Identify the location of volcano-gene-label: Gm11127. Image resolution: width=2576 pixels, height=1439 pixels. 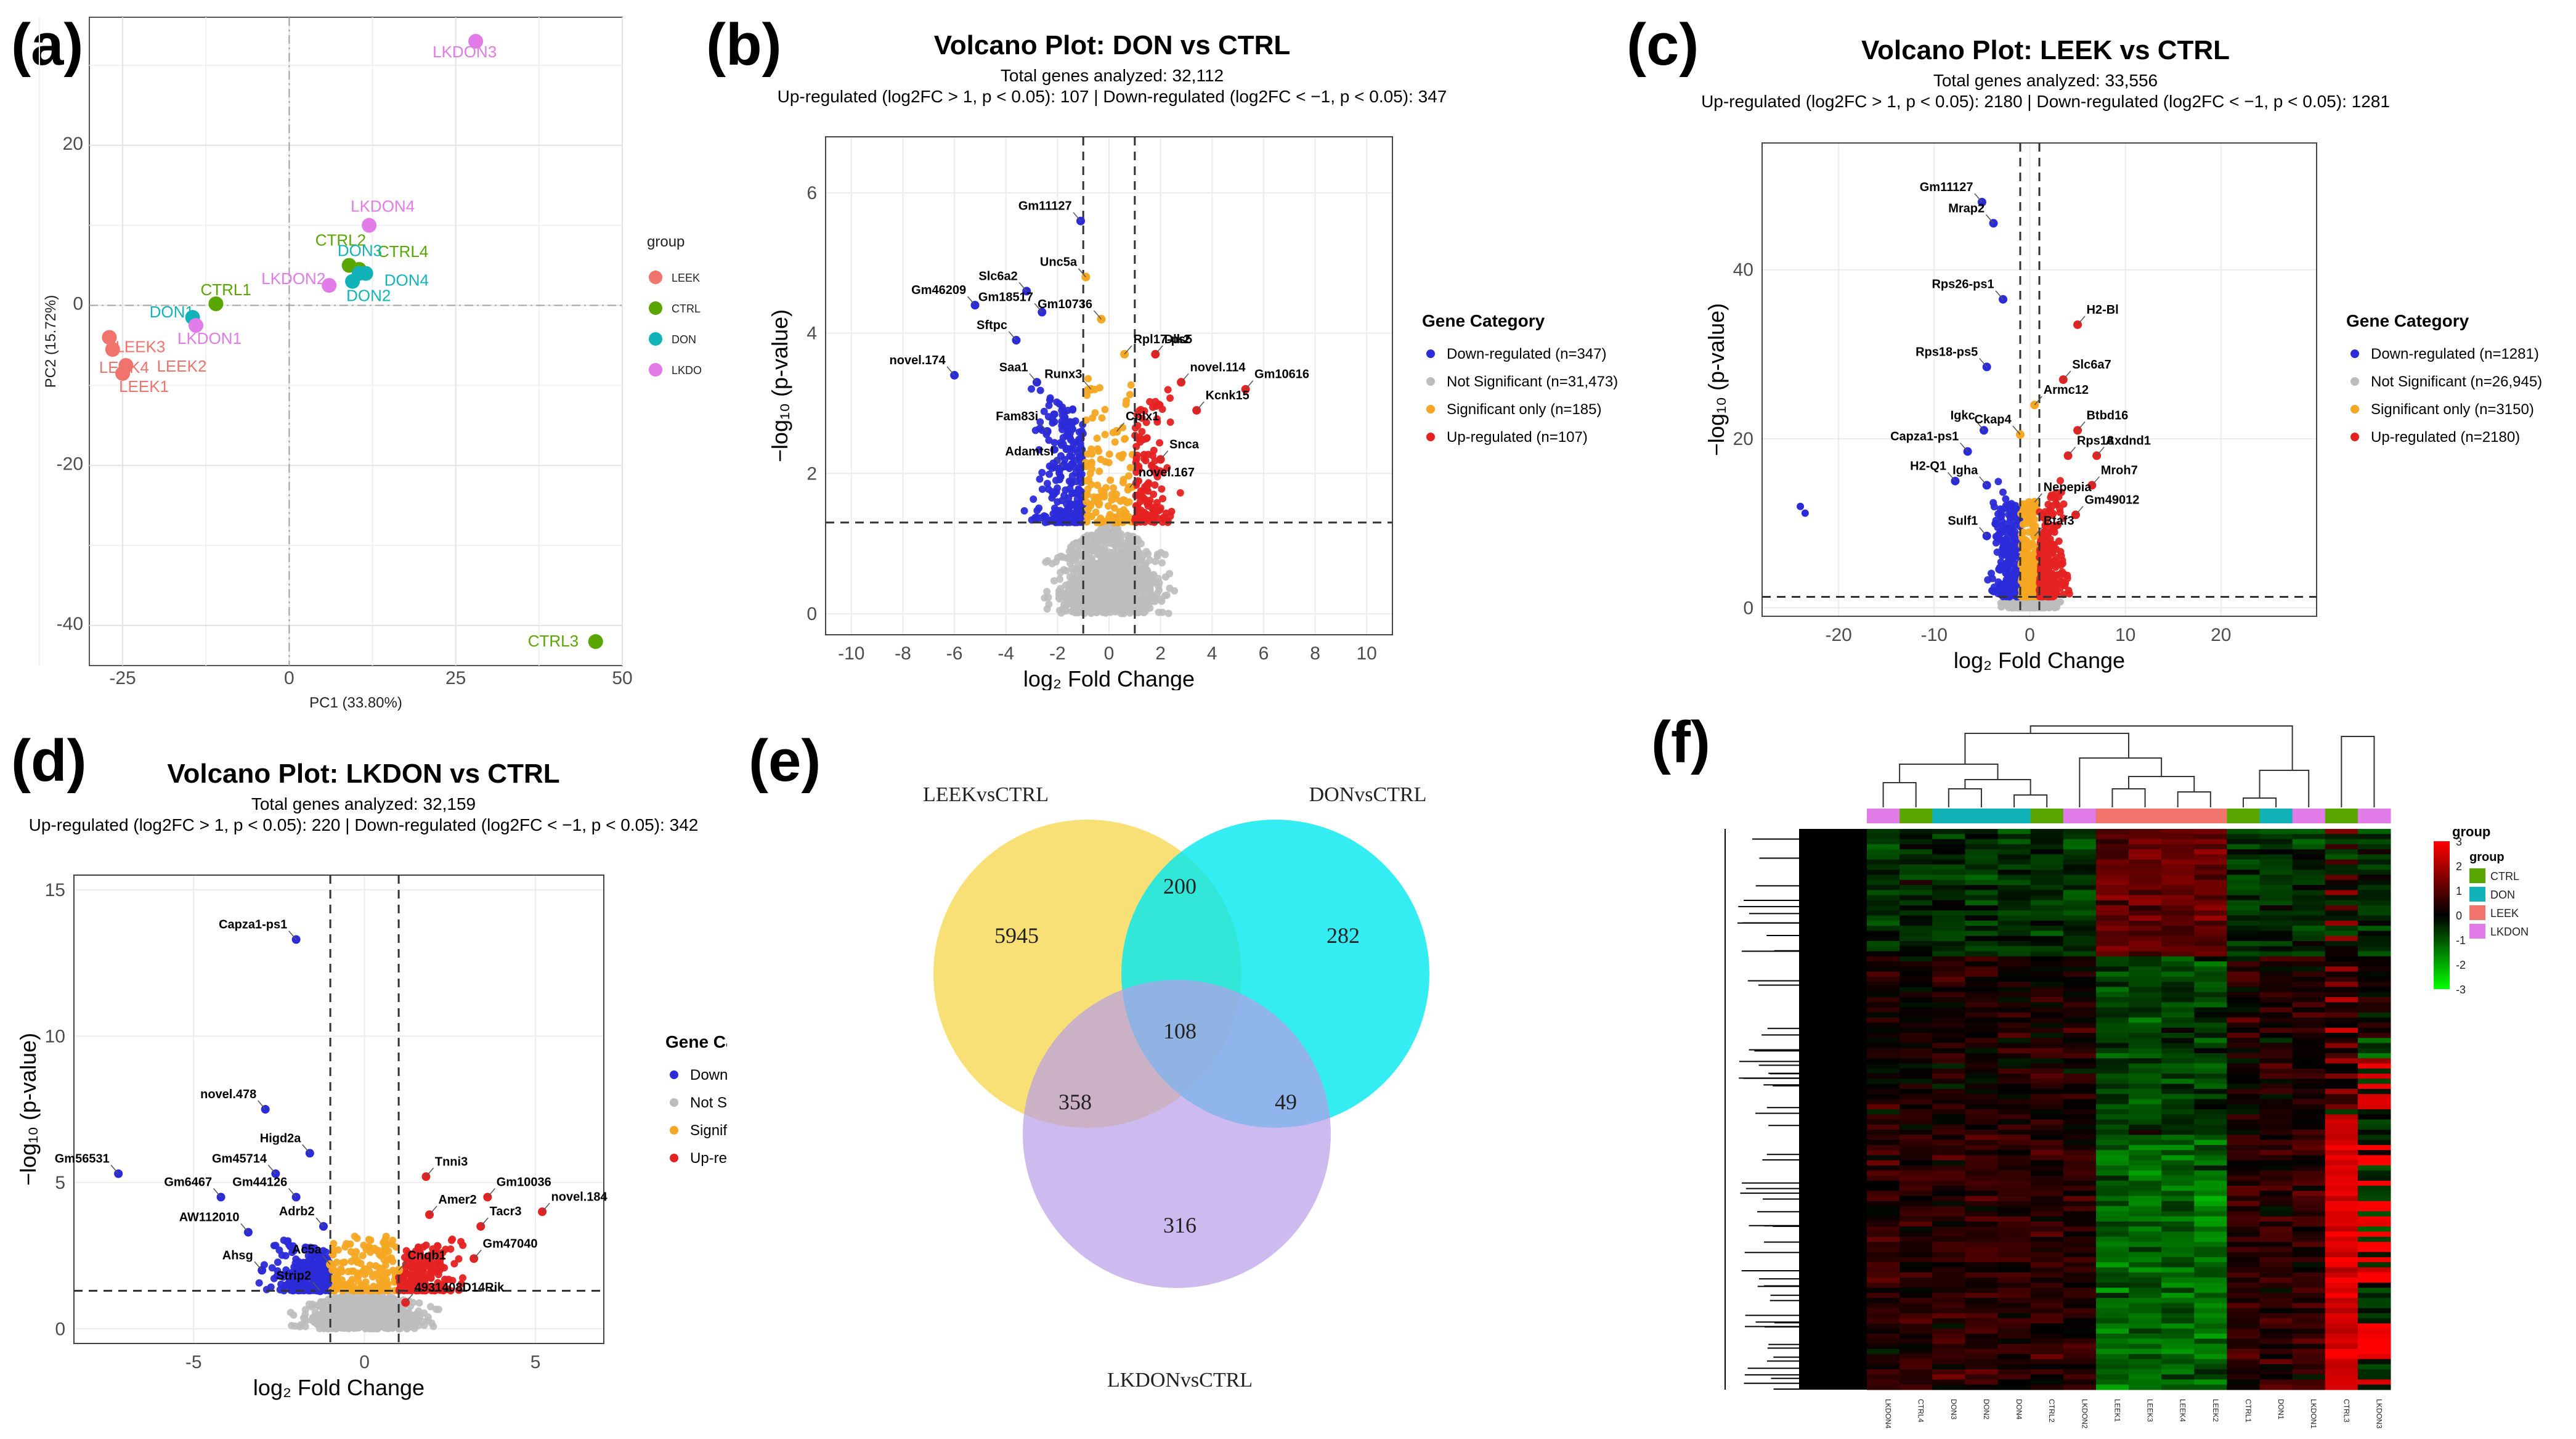
(1045, 206).